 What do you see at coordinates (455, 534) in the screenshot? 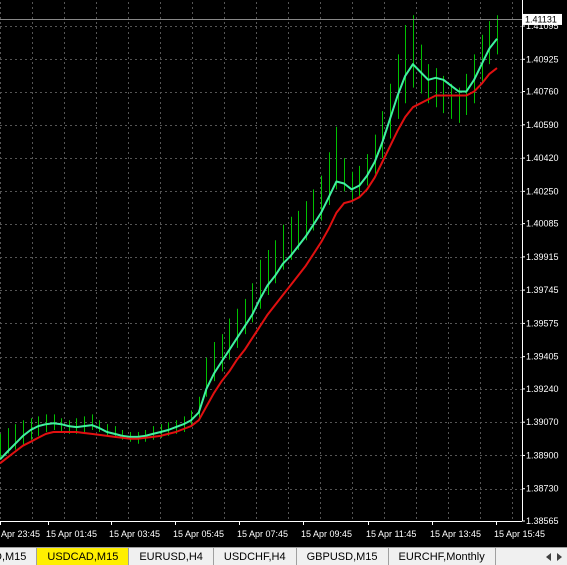
I see `time-axis-label: 15 Apr 13:45` at bounding box center [455, 534].